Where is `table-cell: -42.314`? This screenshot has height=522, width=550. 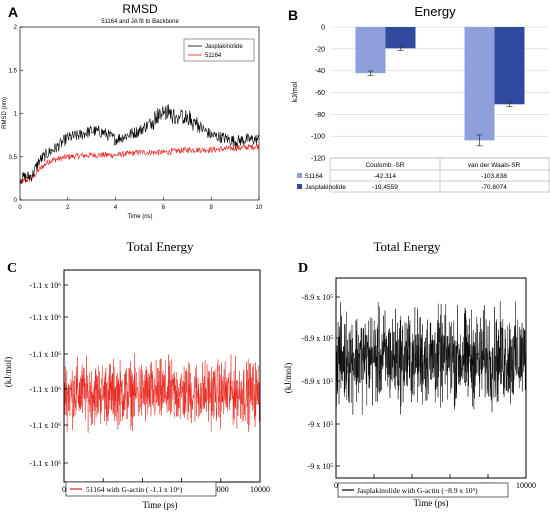 table-cell: -42.314 is located at coordinates (385, 176).